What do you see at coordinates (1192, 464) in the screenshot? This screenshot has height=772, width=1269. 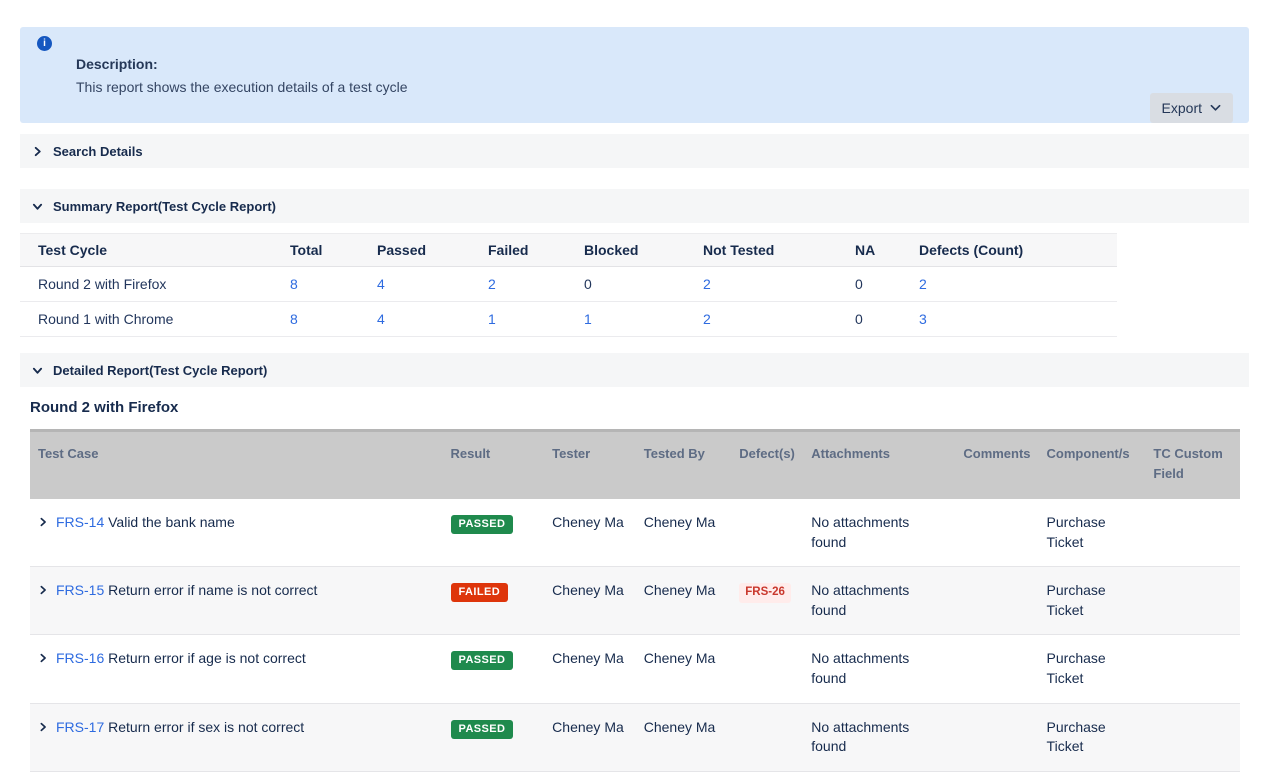 I see `detail-column-header: TC Custom Field` at bounding box center [1192, 464].